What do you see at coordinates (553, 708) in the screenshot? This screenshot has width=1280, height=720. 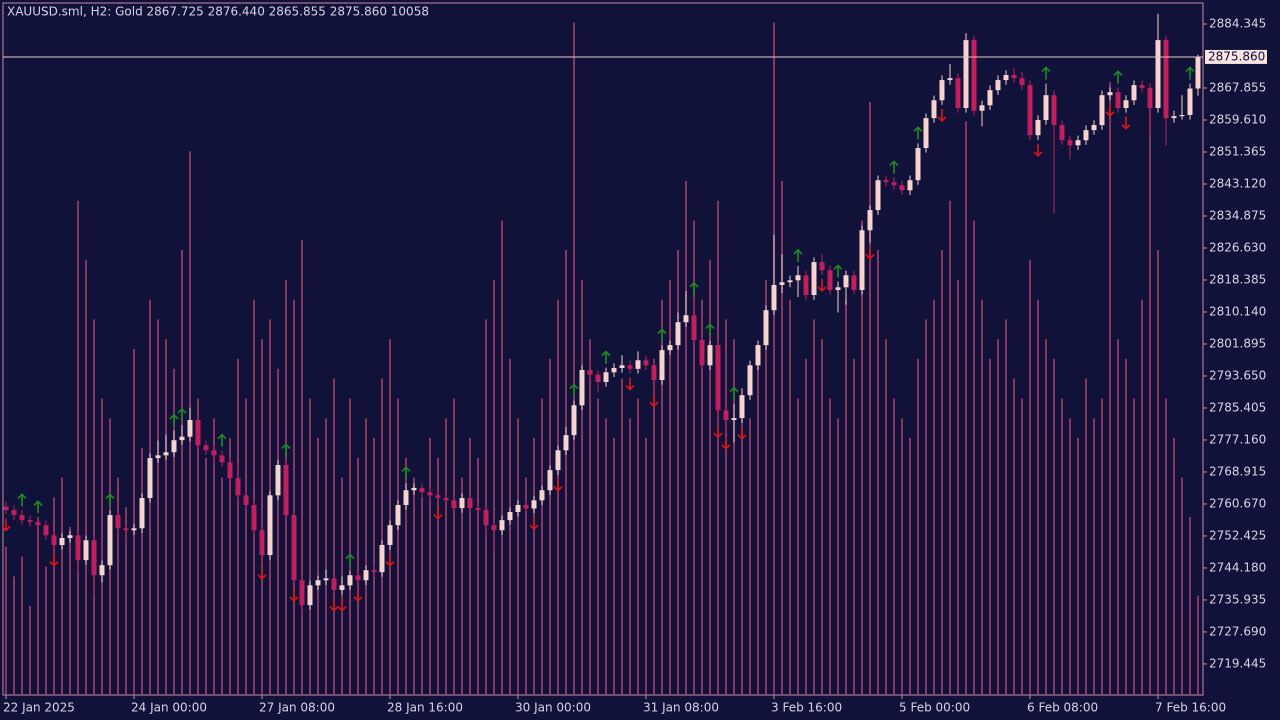 I see `x-tick-label: 30 Jan 00:00` at bounding box center [553, 708].